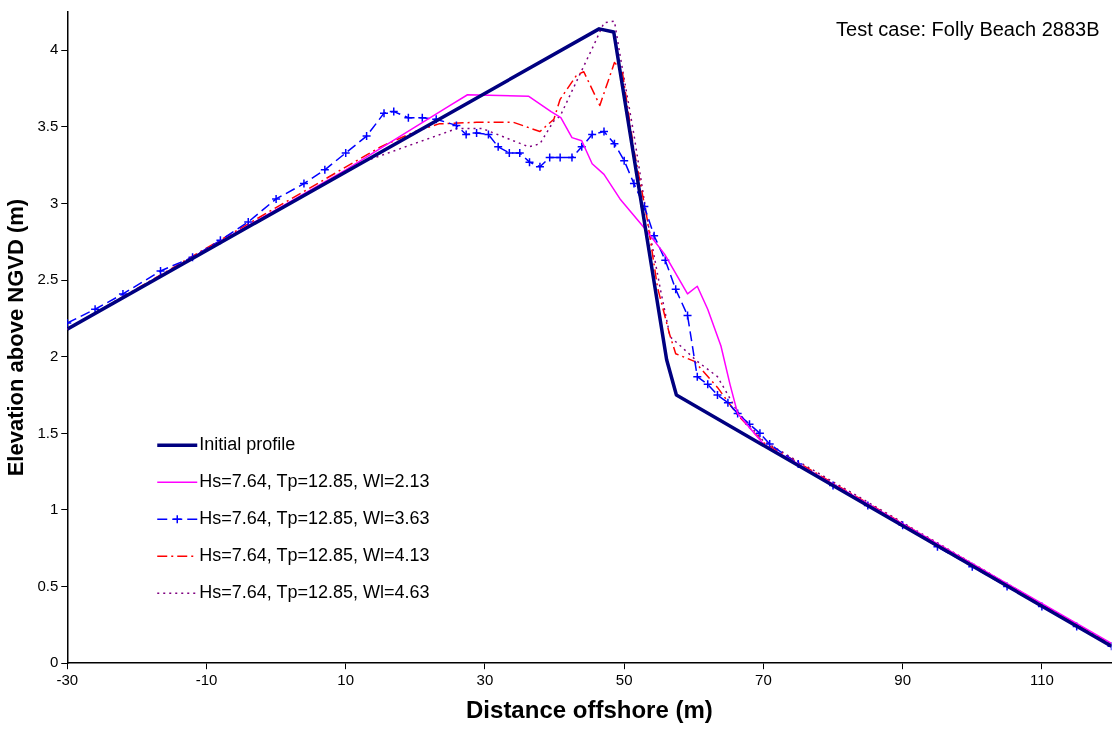  Describe the element at coordinates (48, 432) in the screenshot. I see `y-tick-label: 1.5` at that location.